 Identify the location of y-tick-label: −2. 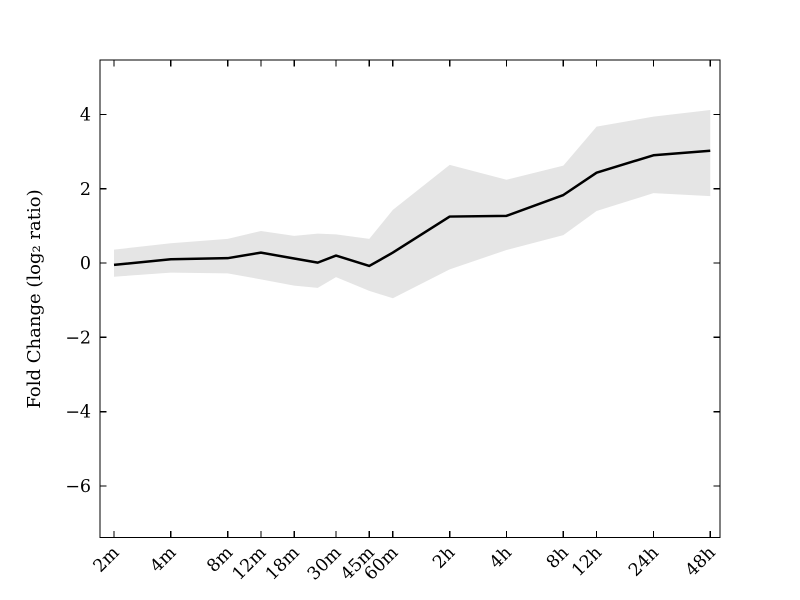
(78, 338).